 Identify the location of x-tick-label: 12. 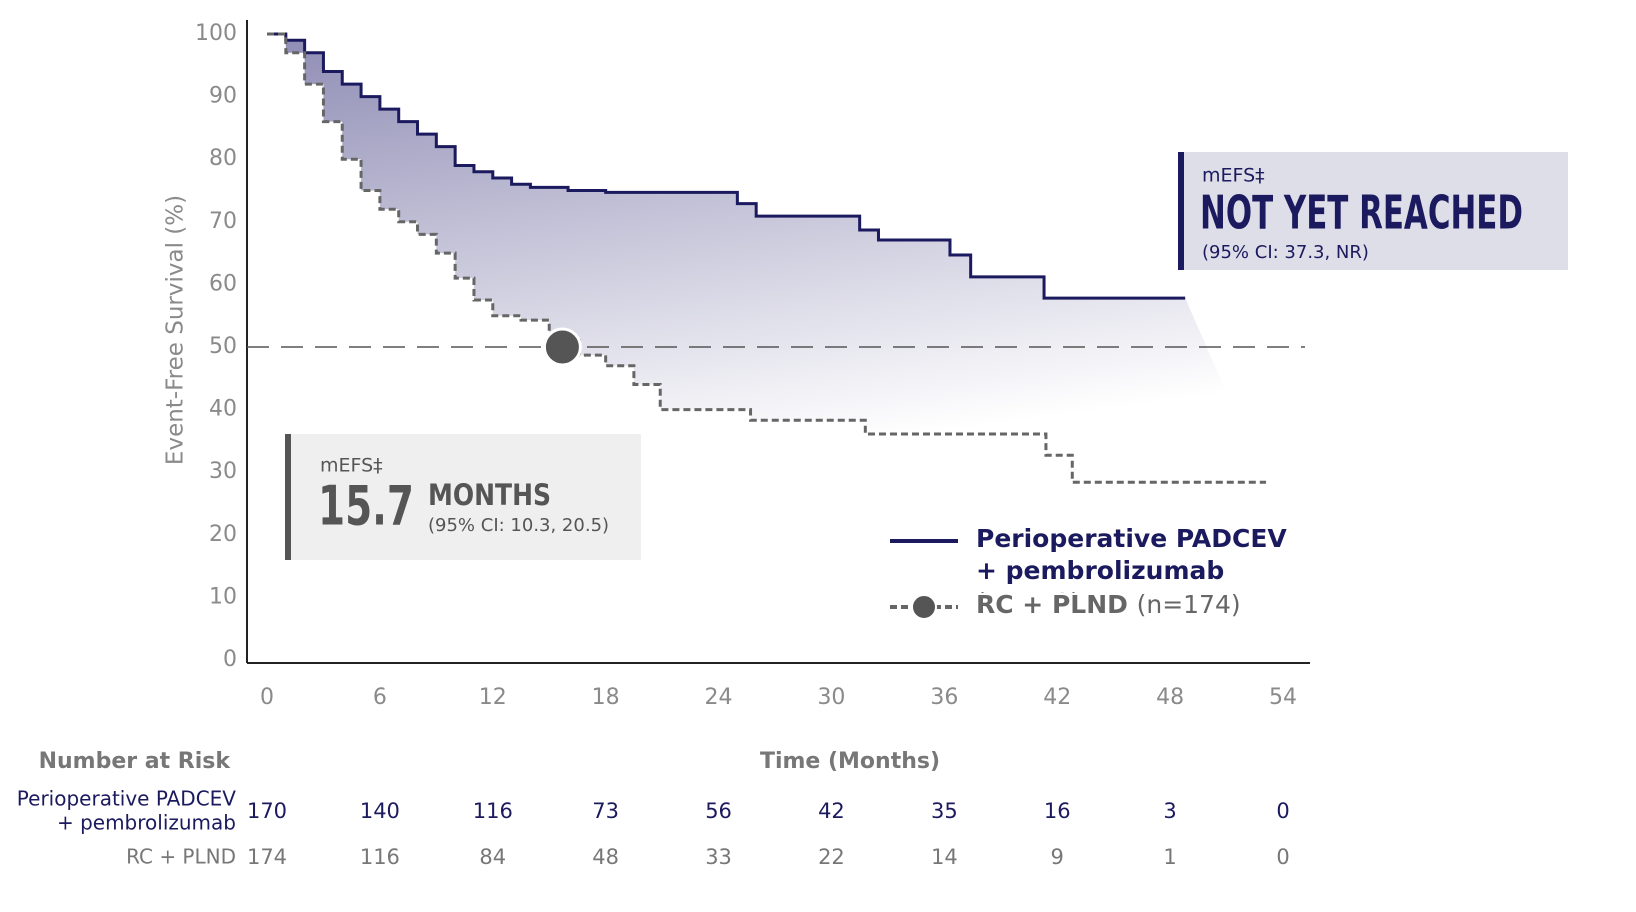
(493, 697).